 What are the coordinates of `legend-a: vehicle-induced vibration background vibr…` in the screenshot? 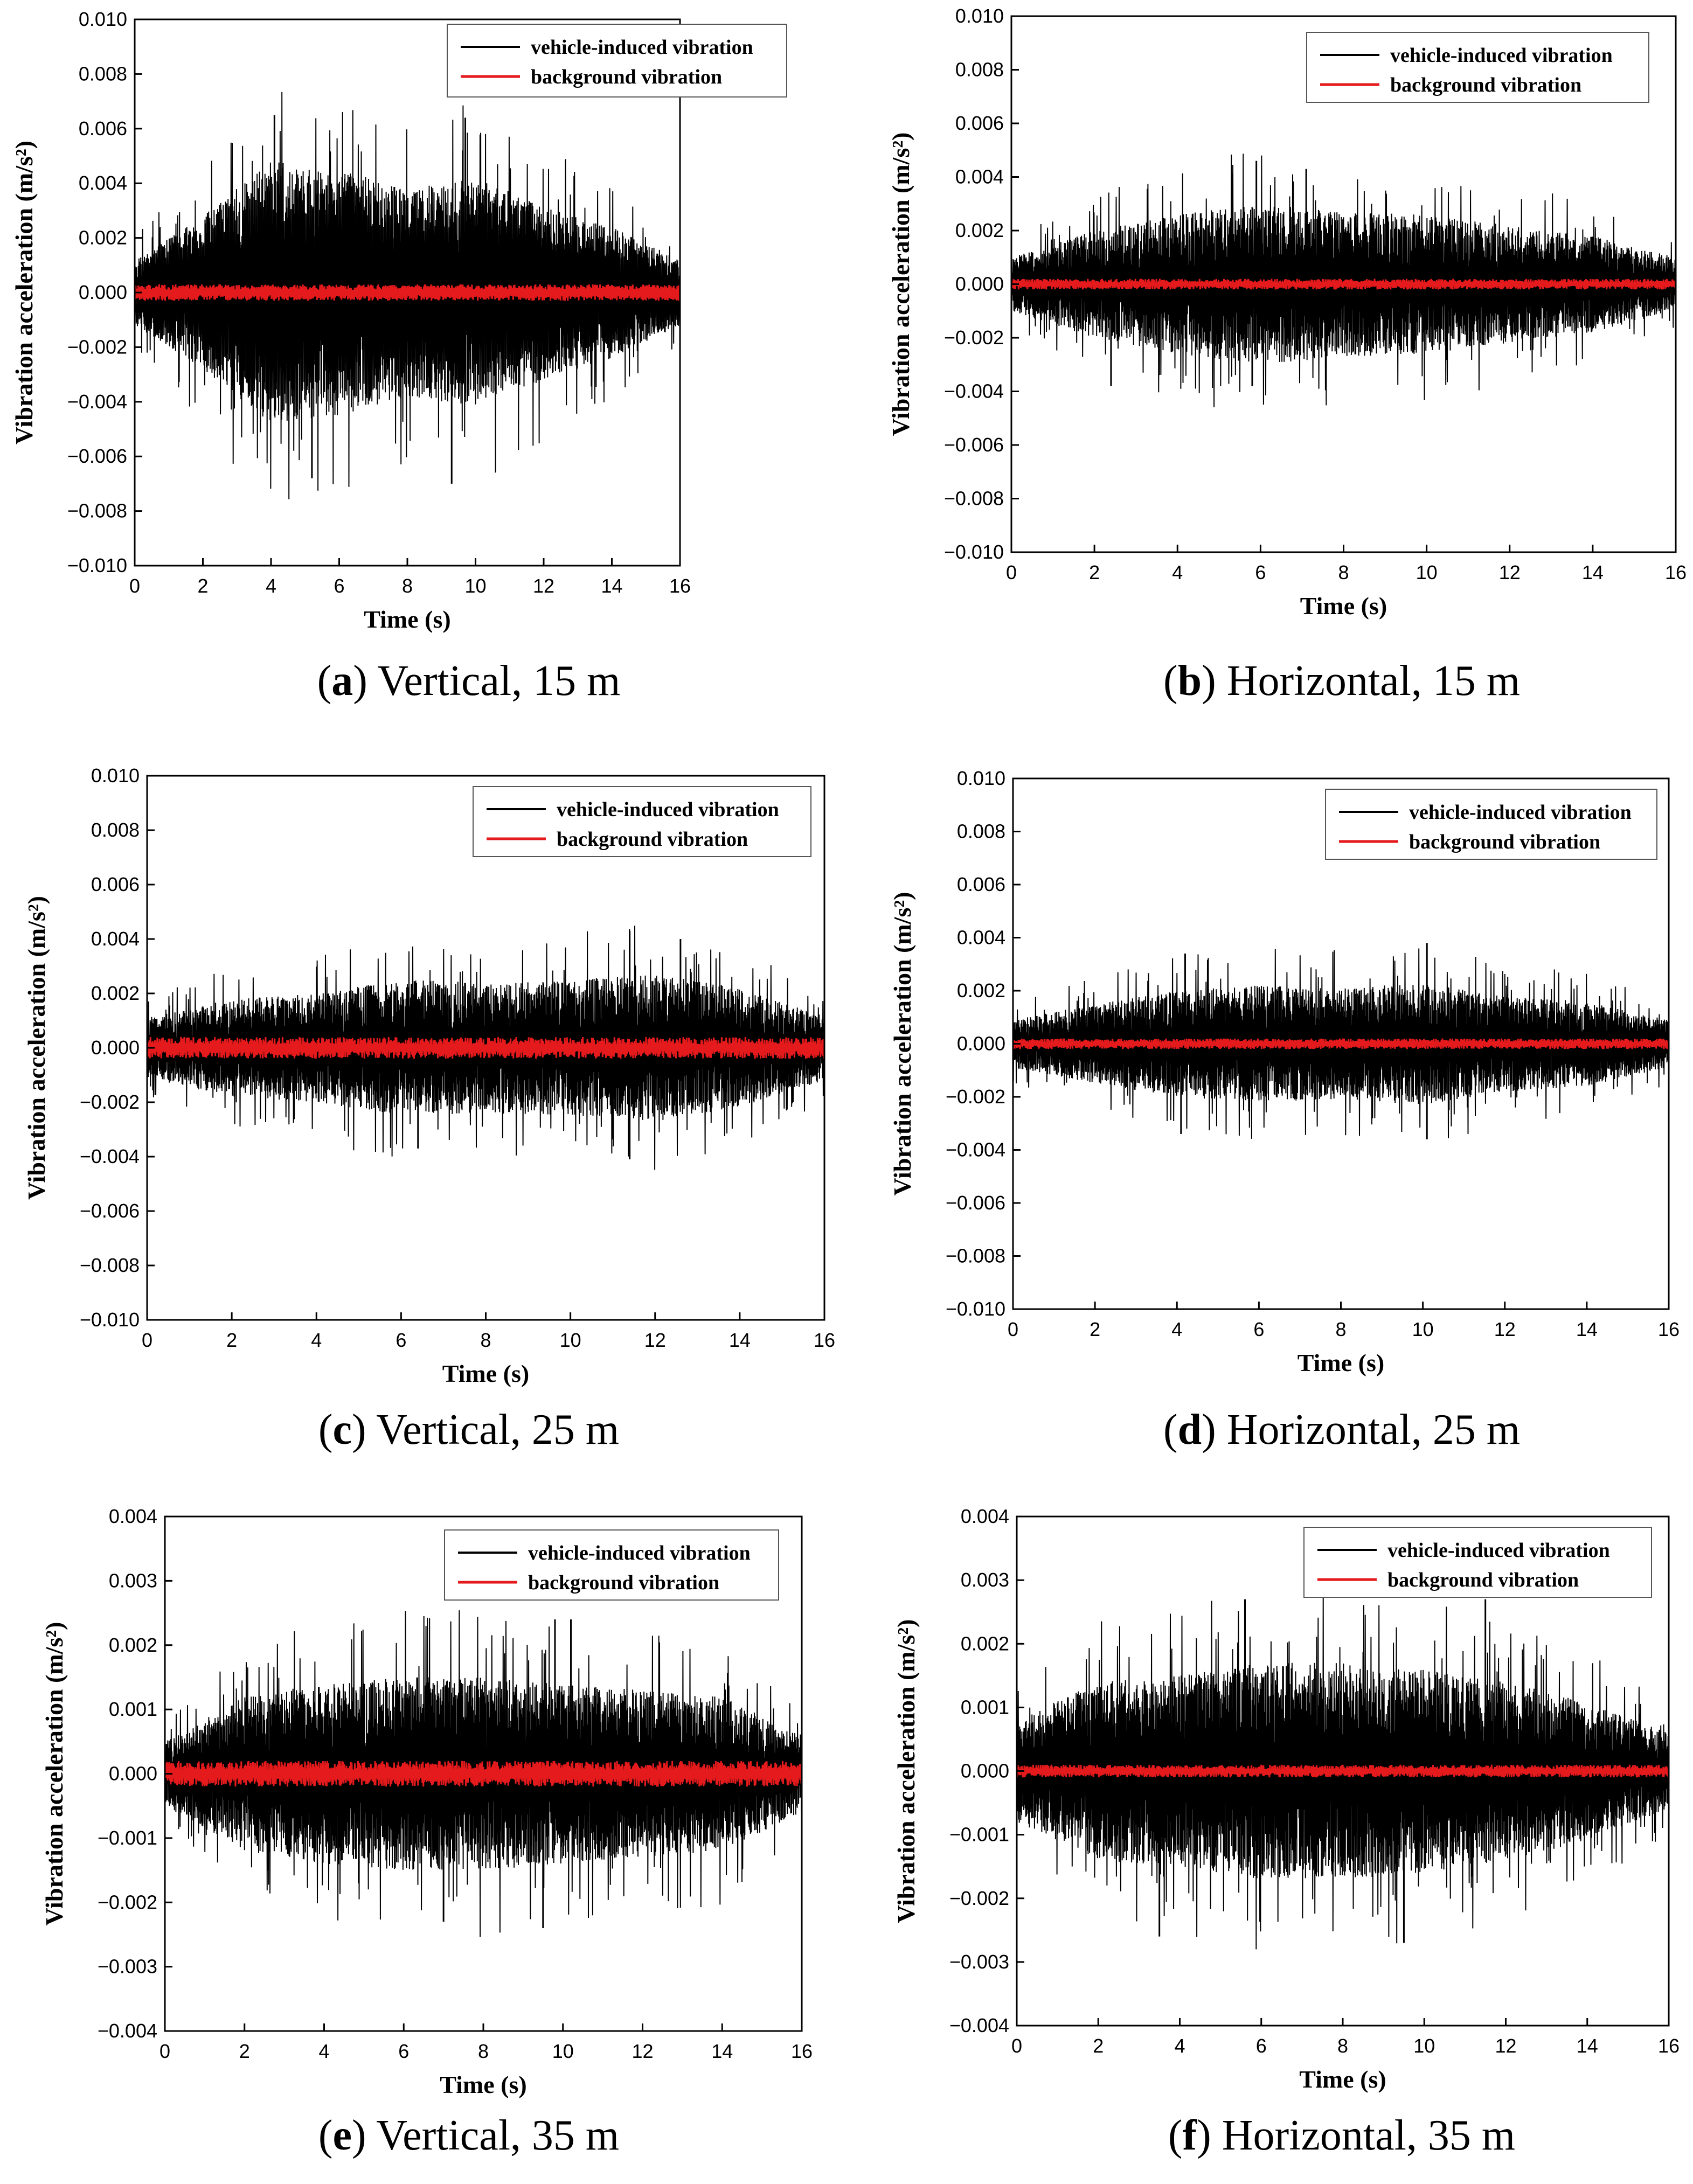 It's located at (617, 61).